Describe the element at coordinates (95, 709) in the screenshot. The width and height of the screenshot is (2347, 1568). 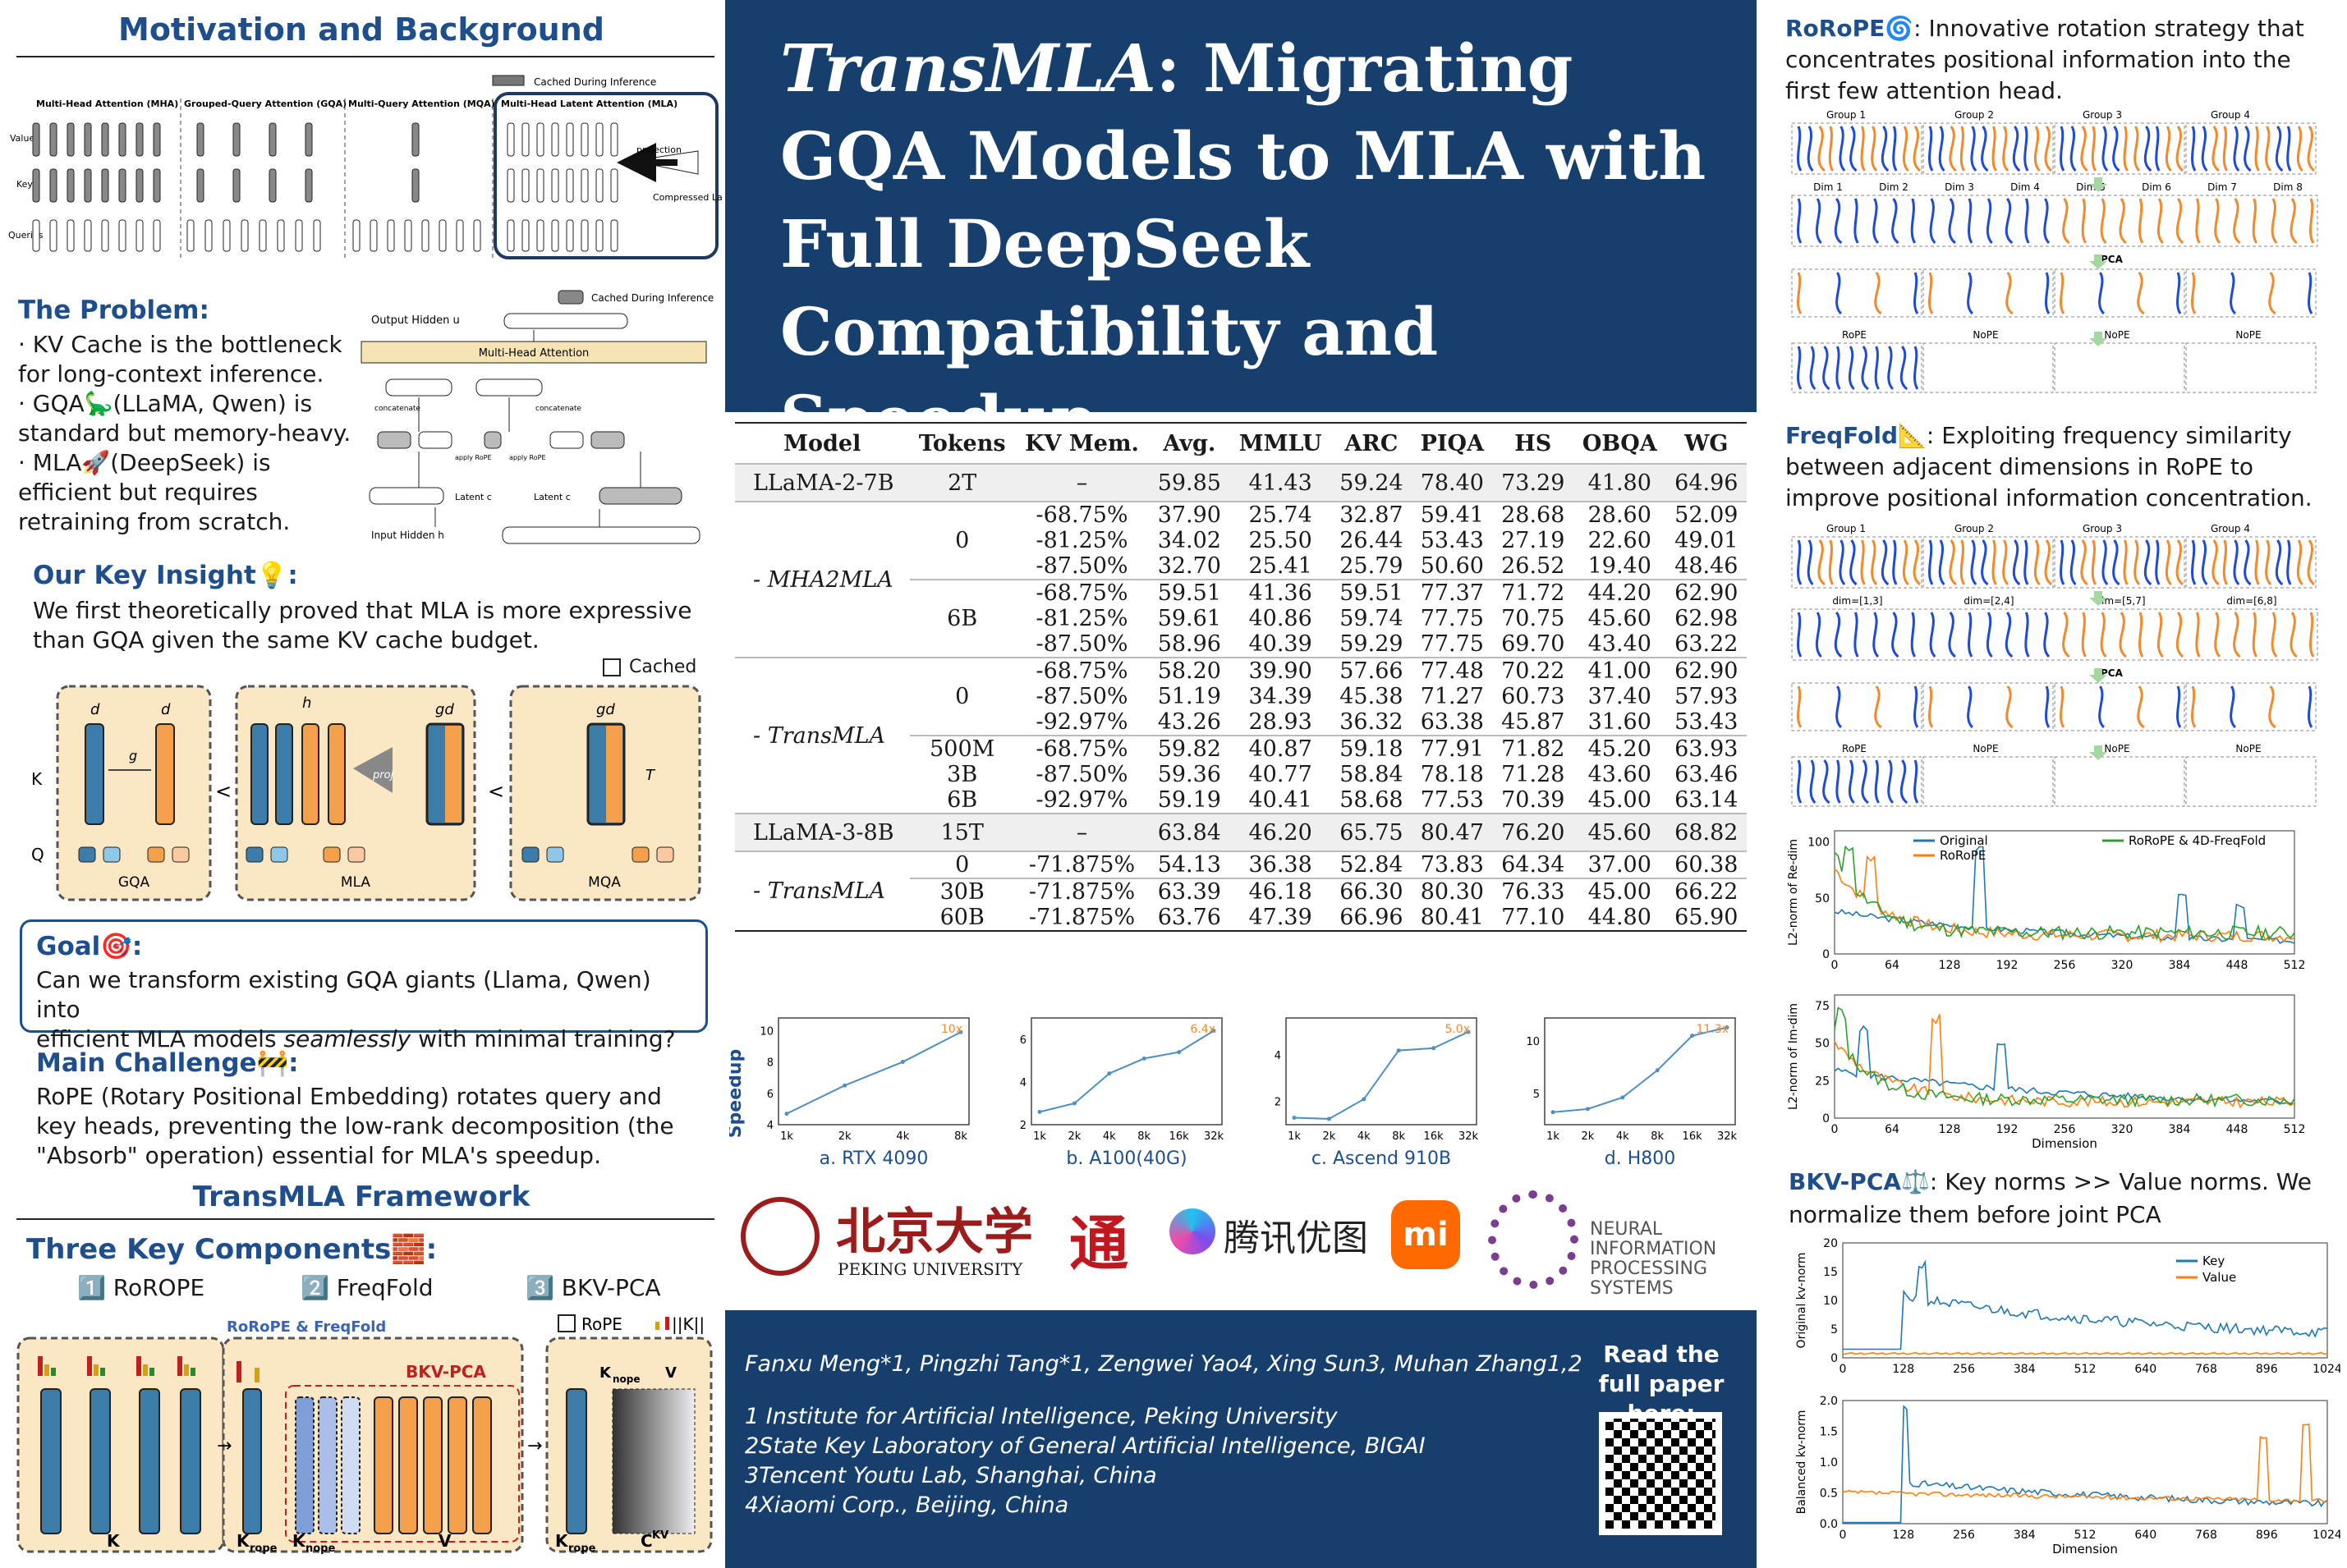
I see `svg-text: d` at that location.